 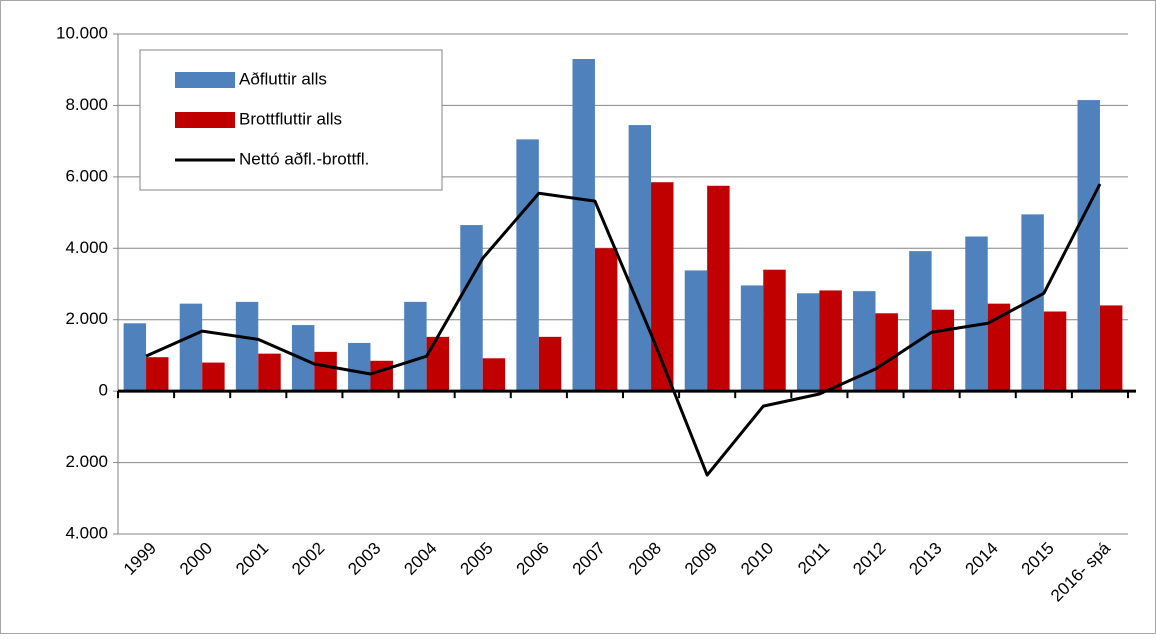 I want to click on y-tick-label: 6.000, so click(x=86, y=175).